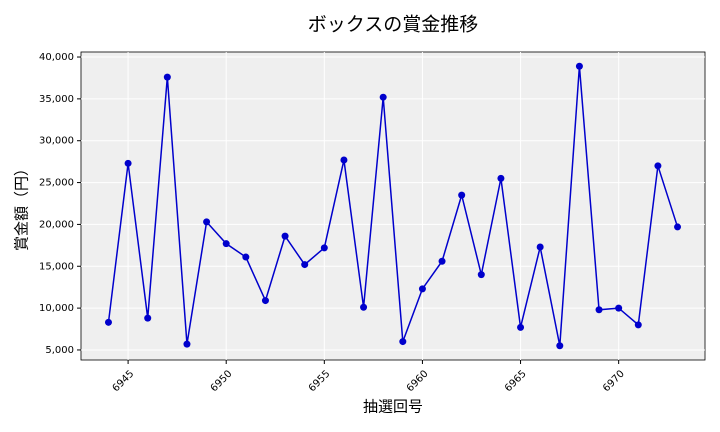 This screenshot has height=432, width=720. Describe the element at coordinates (56, 141) in the screenshot. I see `y-tick-label: 30,000` at that location.